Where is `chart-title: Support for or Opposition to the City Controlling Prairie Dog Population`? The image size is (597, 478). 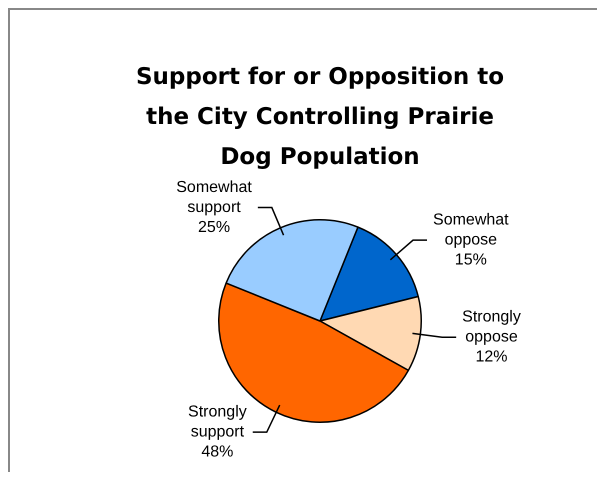
chart-title: Support for or Opposition to the City Controlling Prairie Dog Population is located at coordinates (320, 117).